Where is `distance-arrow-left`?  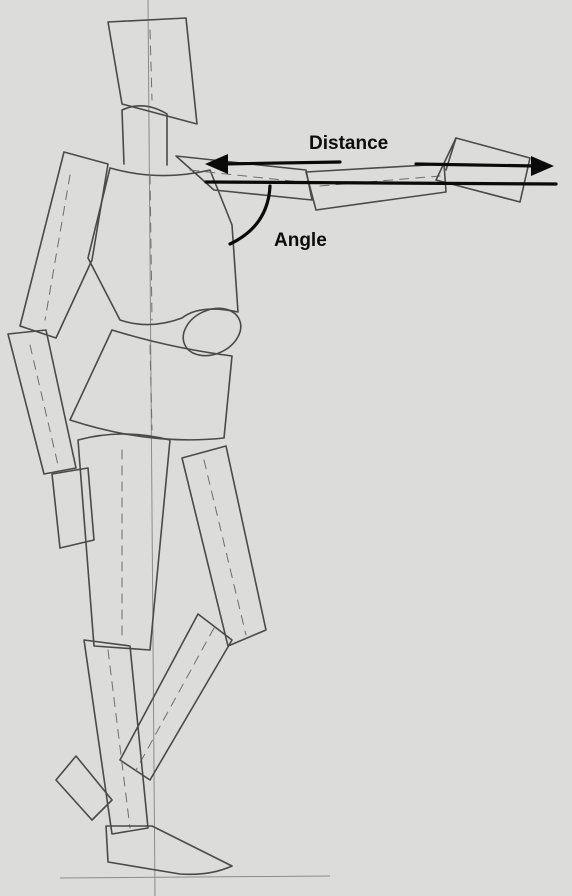 distance-arrow-left is located at coordinates (273, 164).